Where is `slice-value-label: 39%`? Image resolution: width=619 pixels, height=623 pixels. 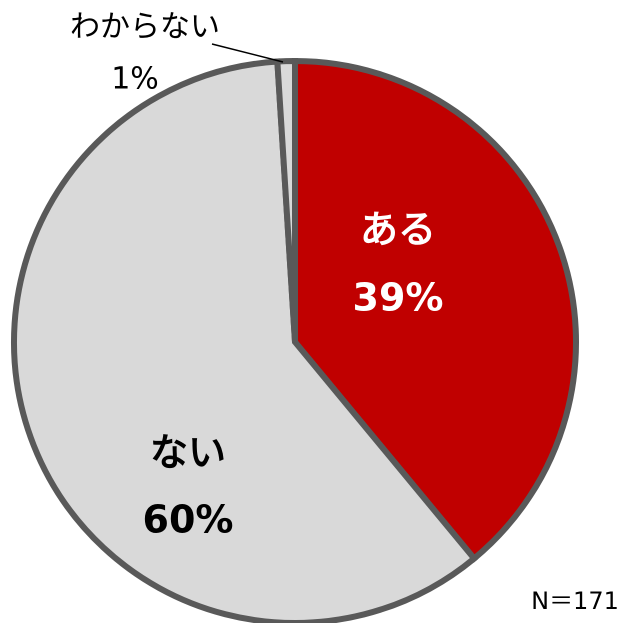
slice-value-label: 39% is located at coordinates (398, 298).